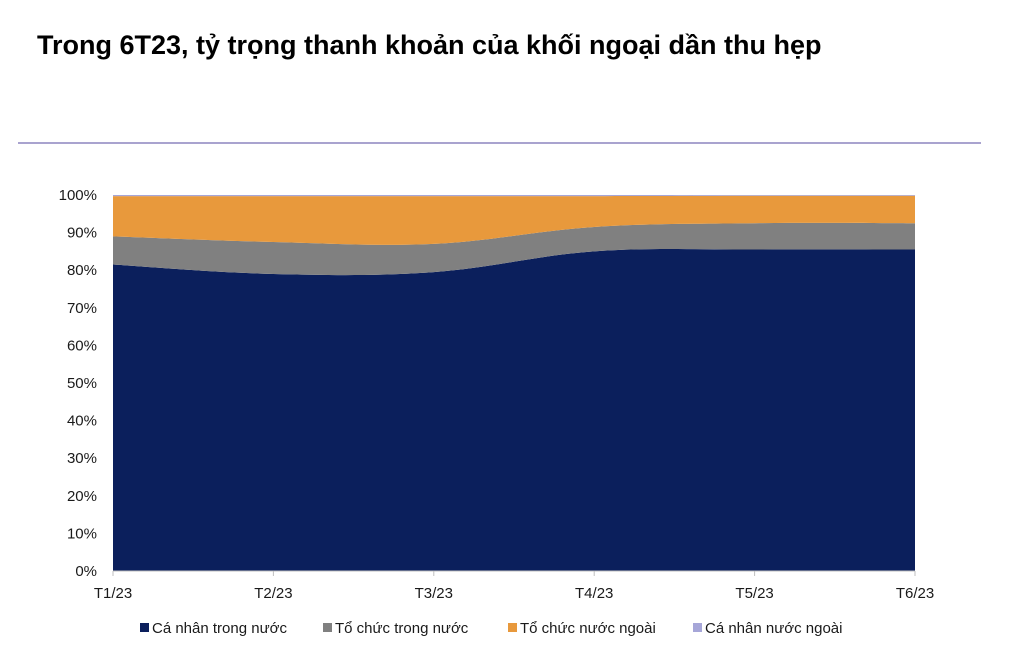  Describe the element at coordinates (82, 496) in the screenshot. I see `y-tick-label: 20%` at that location.